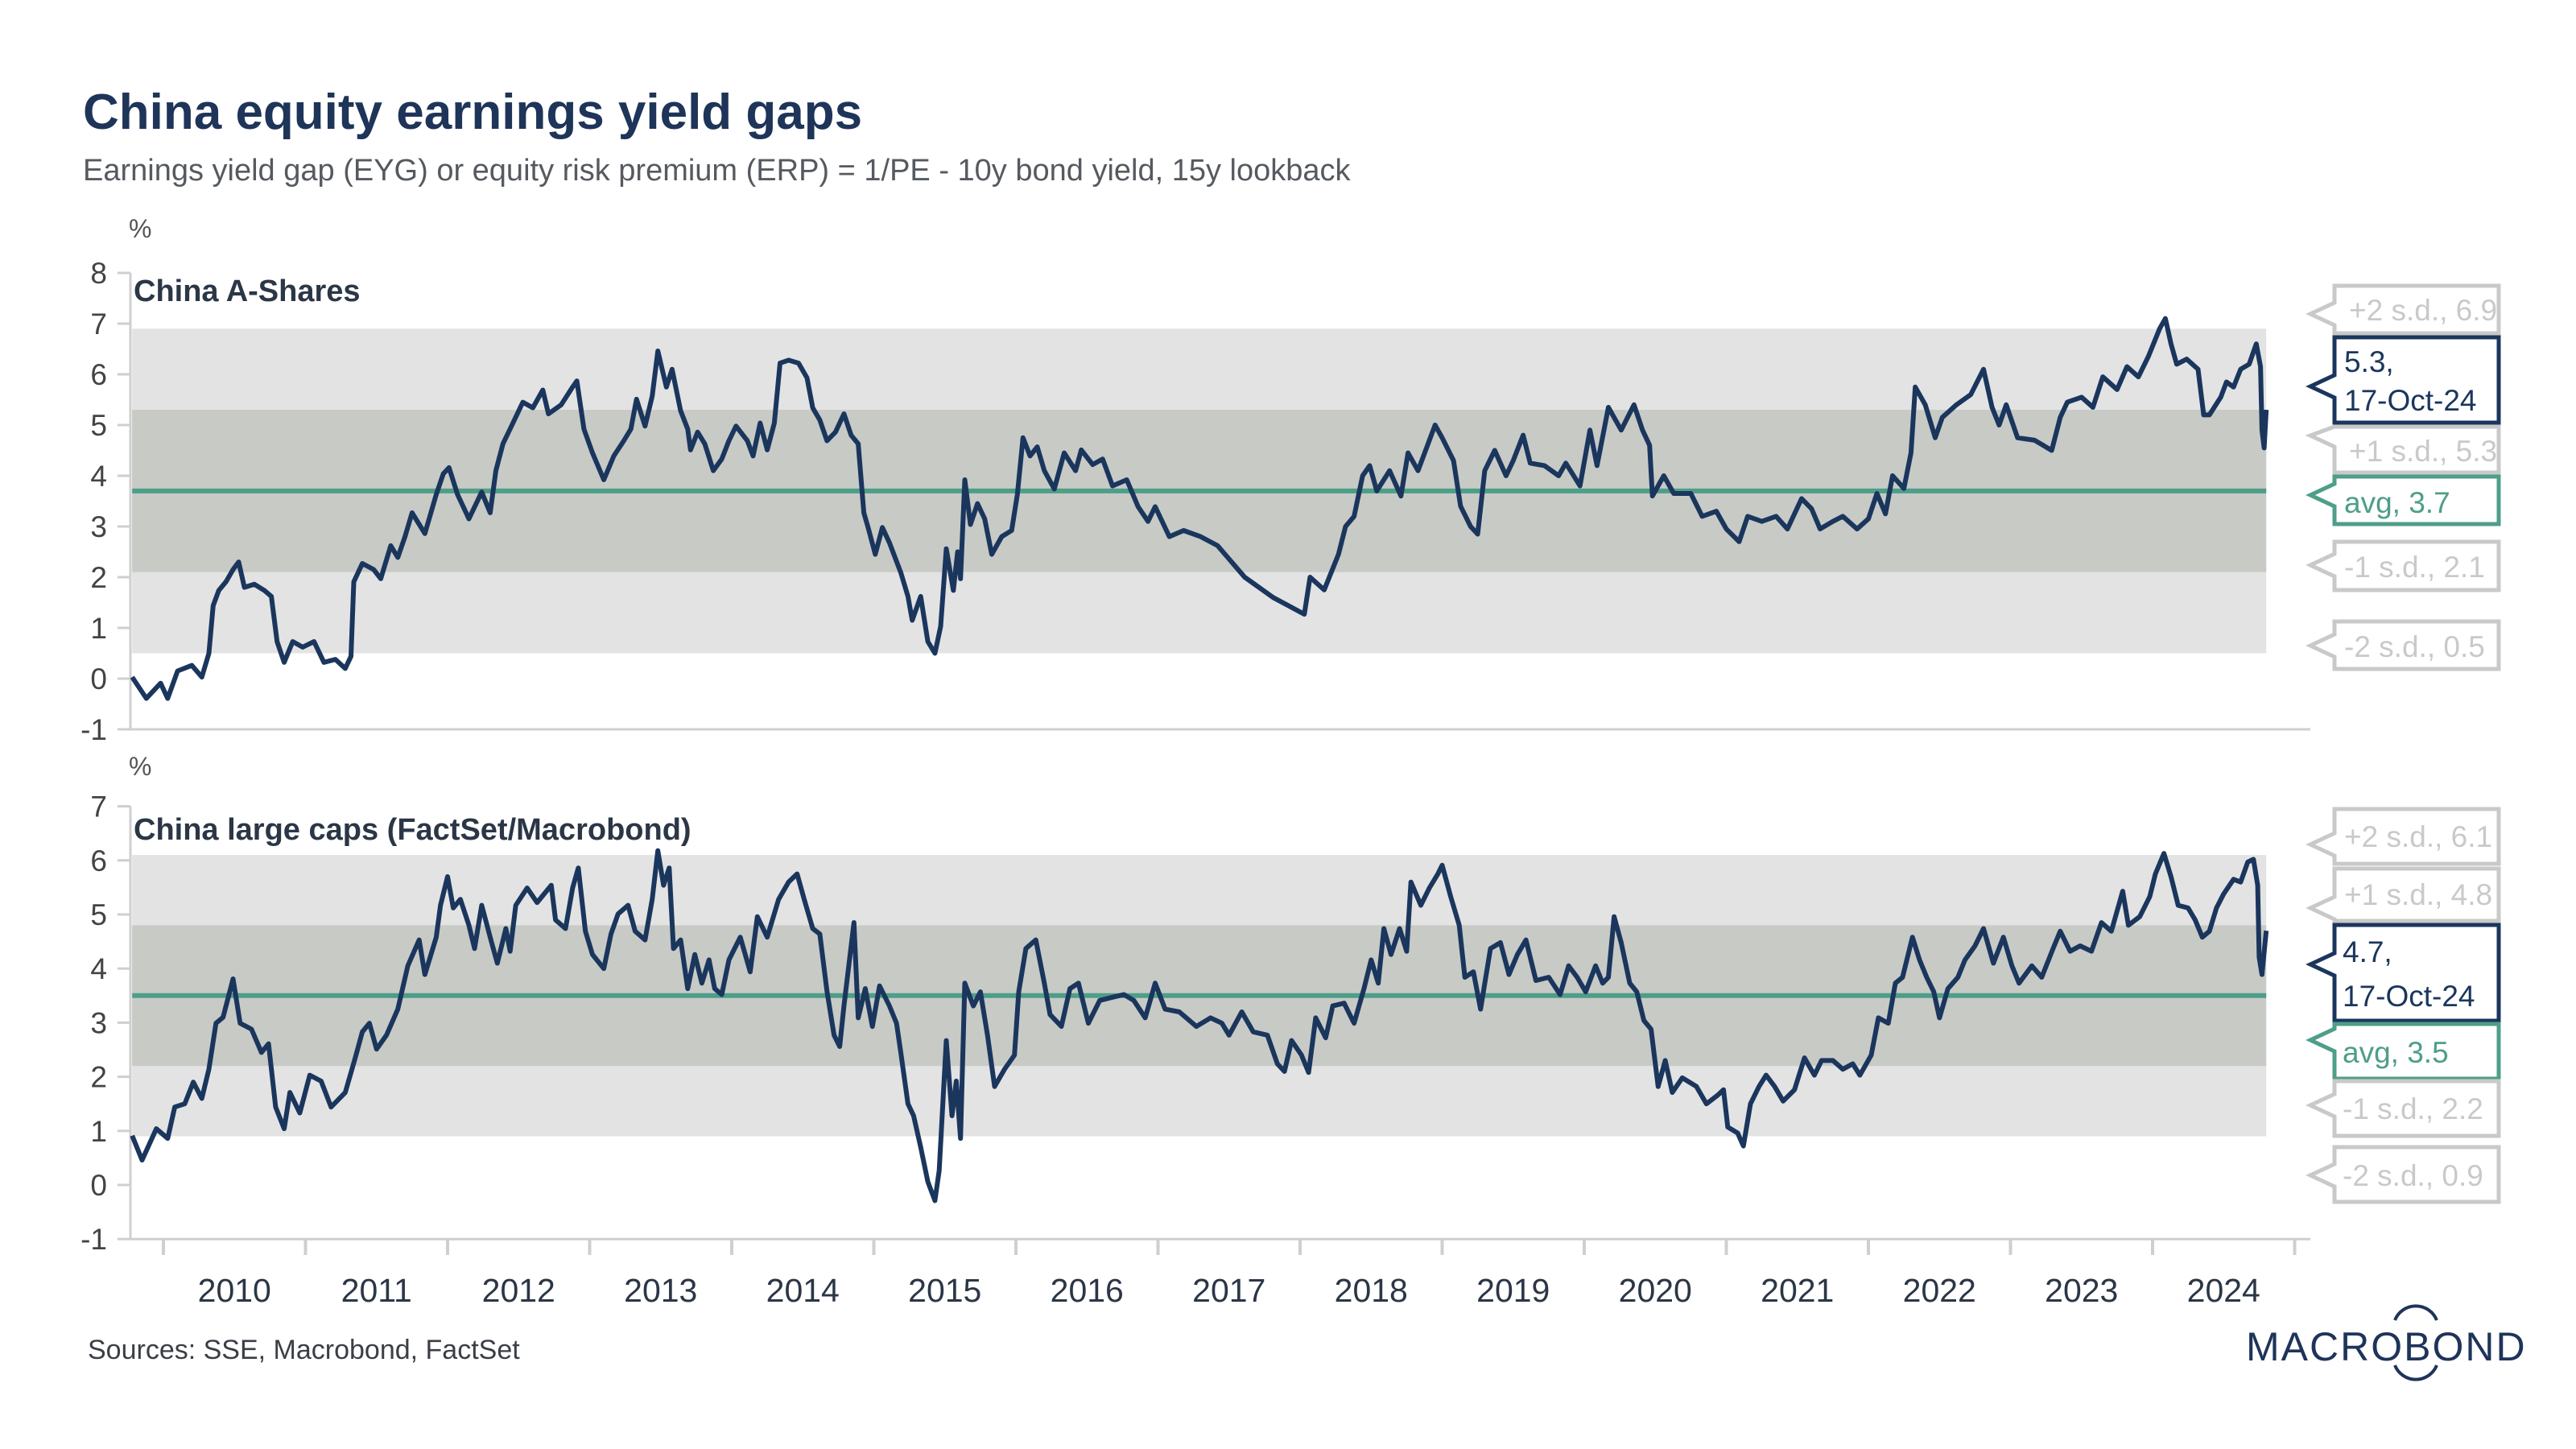  I want to click on callout-last-value: 4.7, 17-Oct-24, so click(2403, 973).